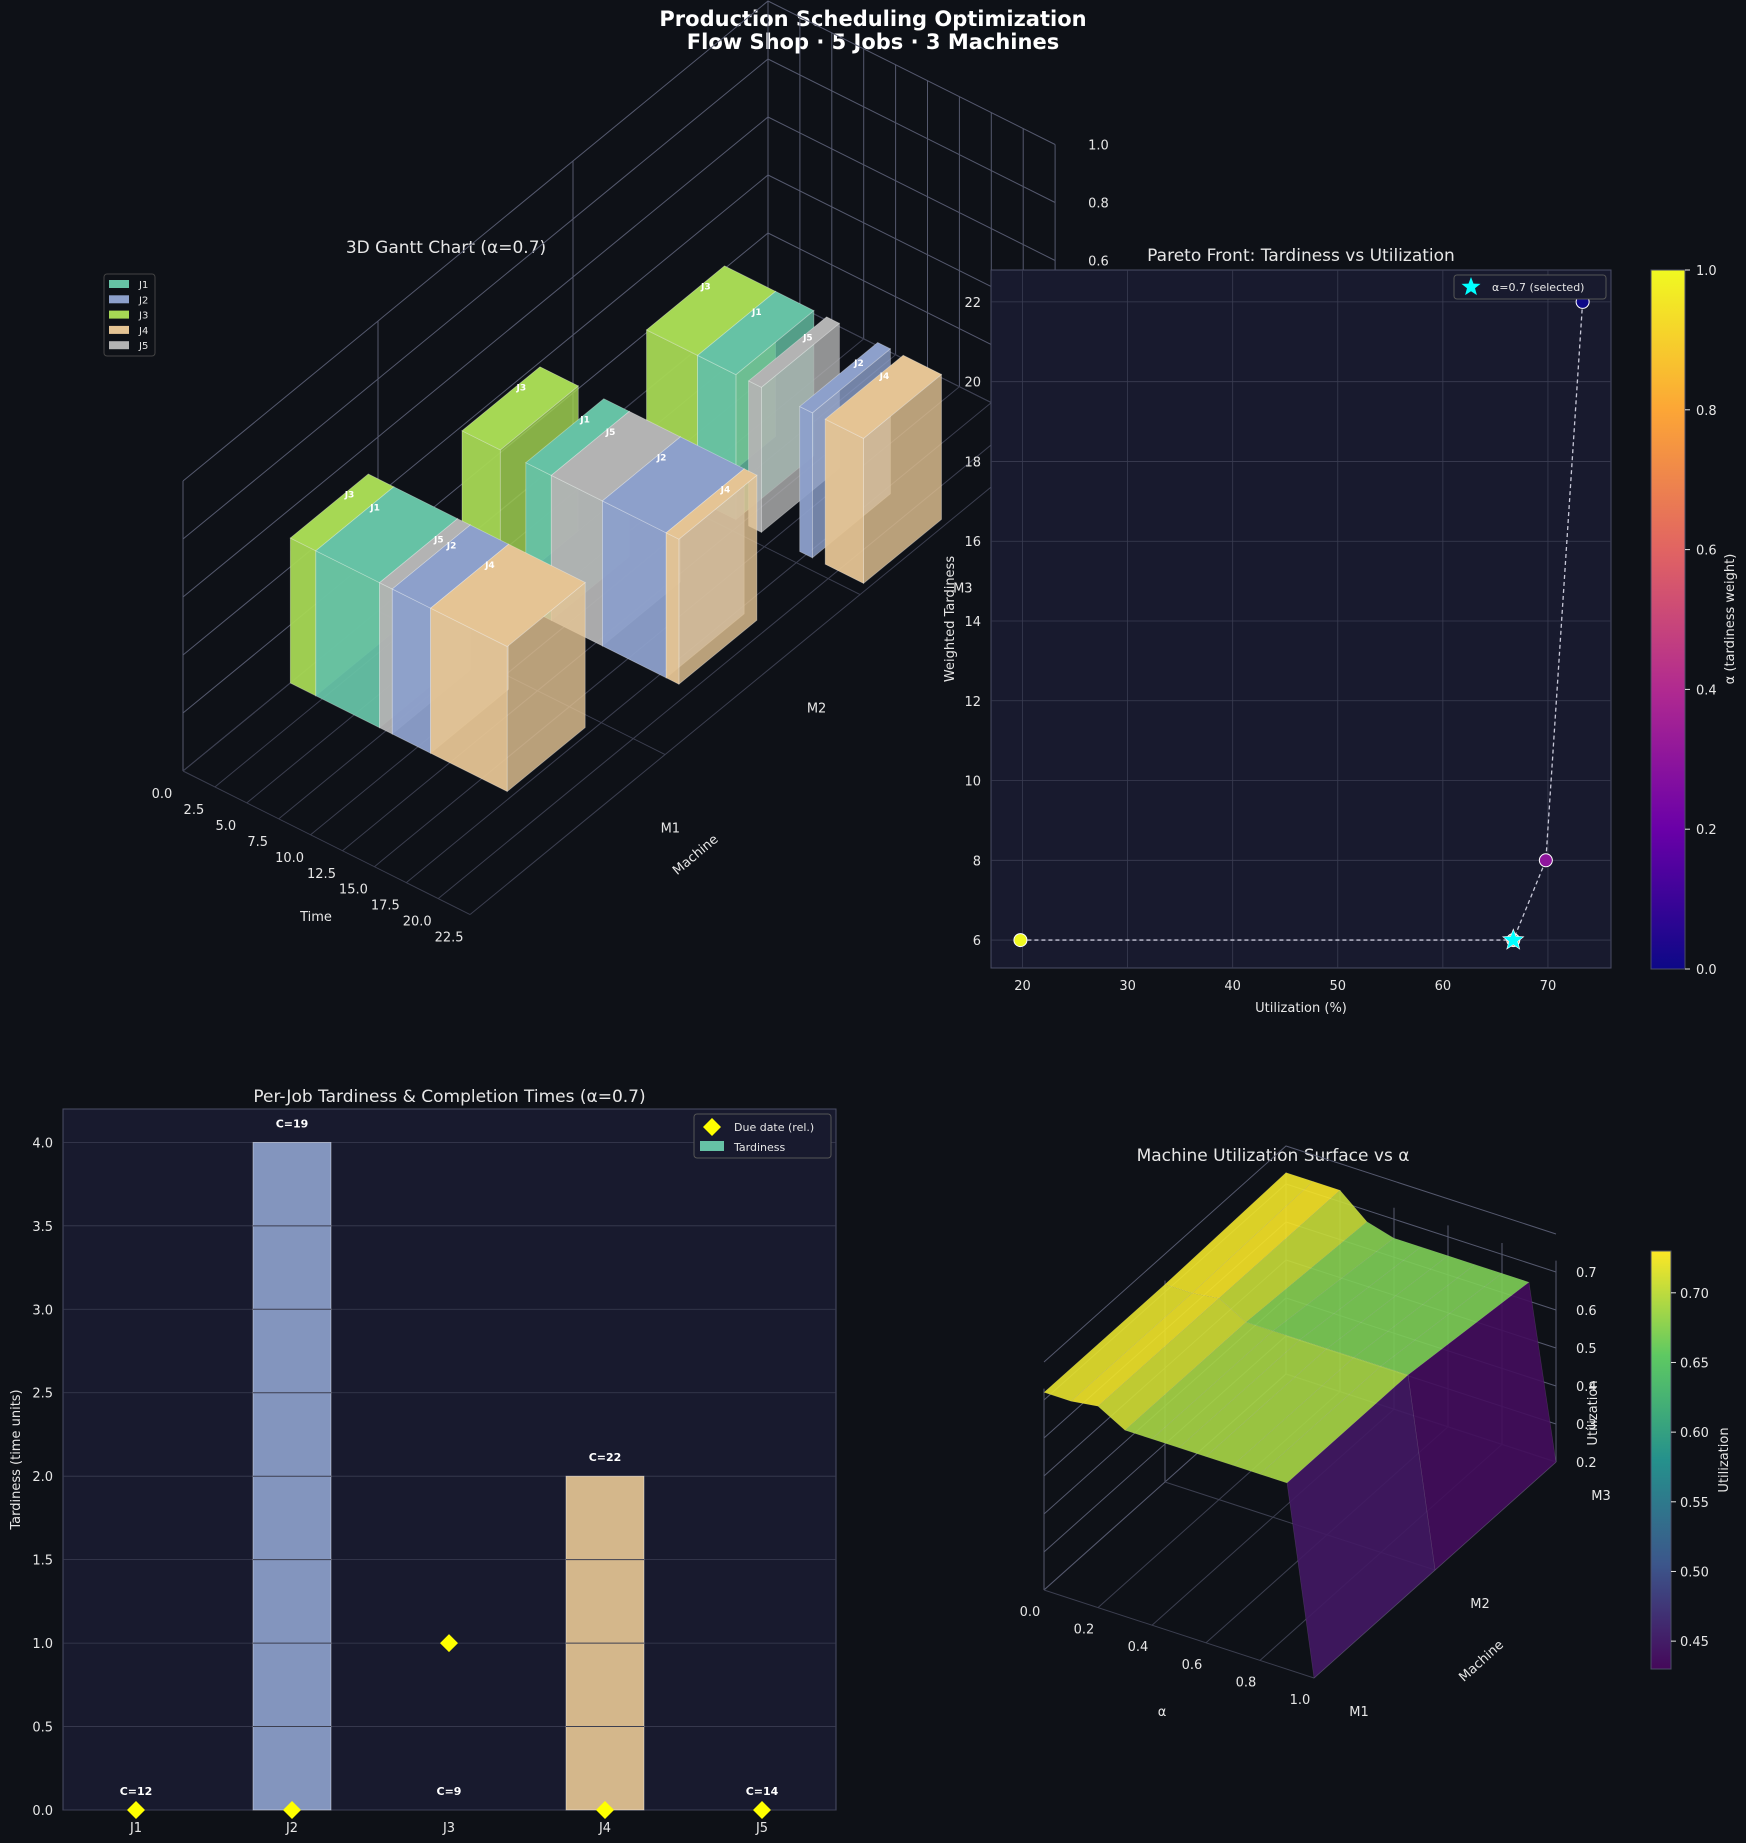  Describe the element at coordinates (605, 1457) in the screenshot. I see `bar-completion-label: C=22` at that location.